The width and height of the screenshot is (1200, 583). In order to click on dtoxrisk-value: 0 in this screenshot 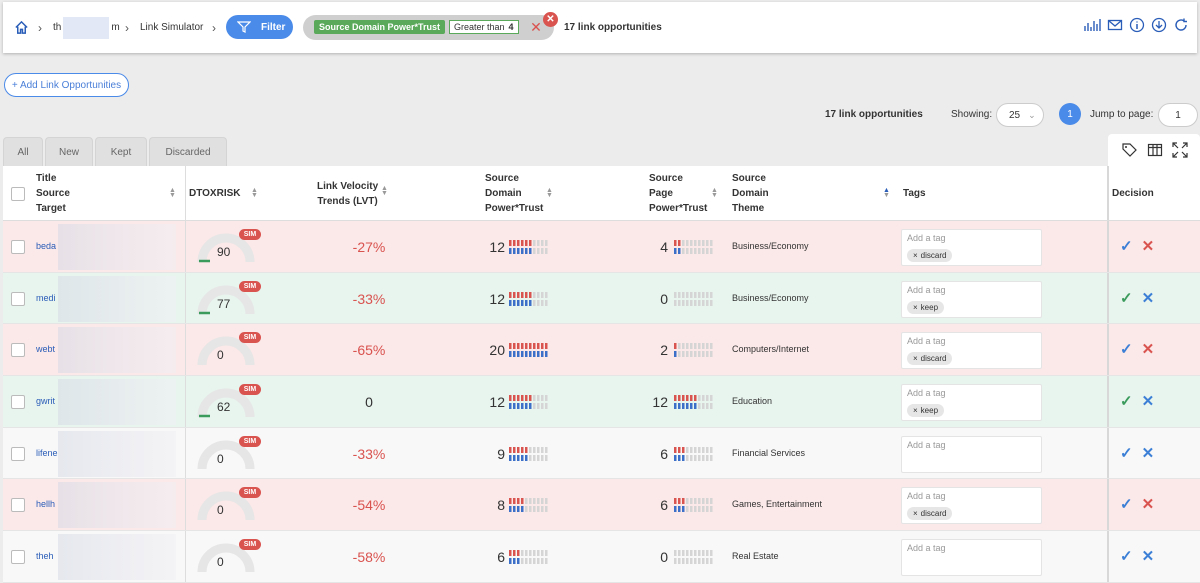, I will do `click(220, 458)`.